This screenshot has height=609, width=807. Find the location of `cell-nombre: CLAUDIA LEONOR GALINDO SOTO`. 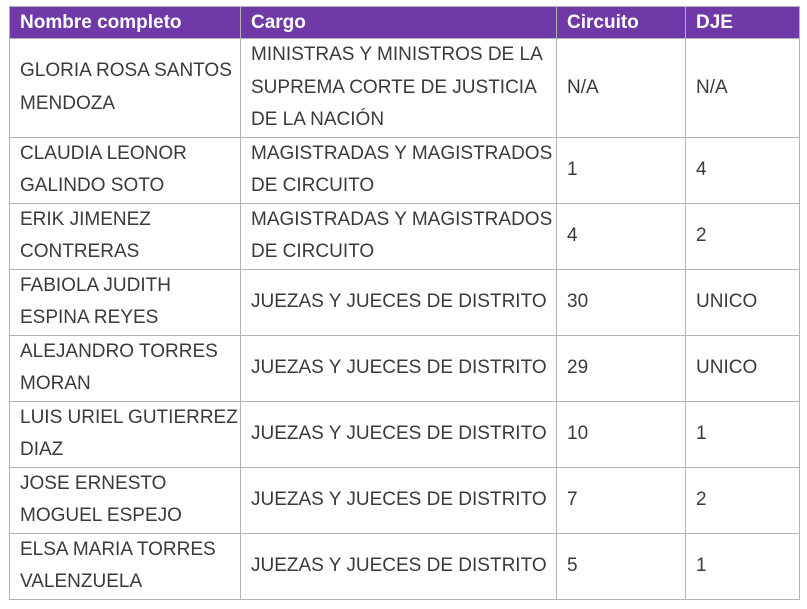

cell-nombre: CLAUDIA LEONOR GALINDO SOTO is located at coordinates (125, 170).